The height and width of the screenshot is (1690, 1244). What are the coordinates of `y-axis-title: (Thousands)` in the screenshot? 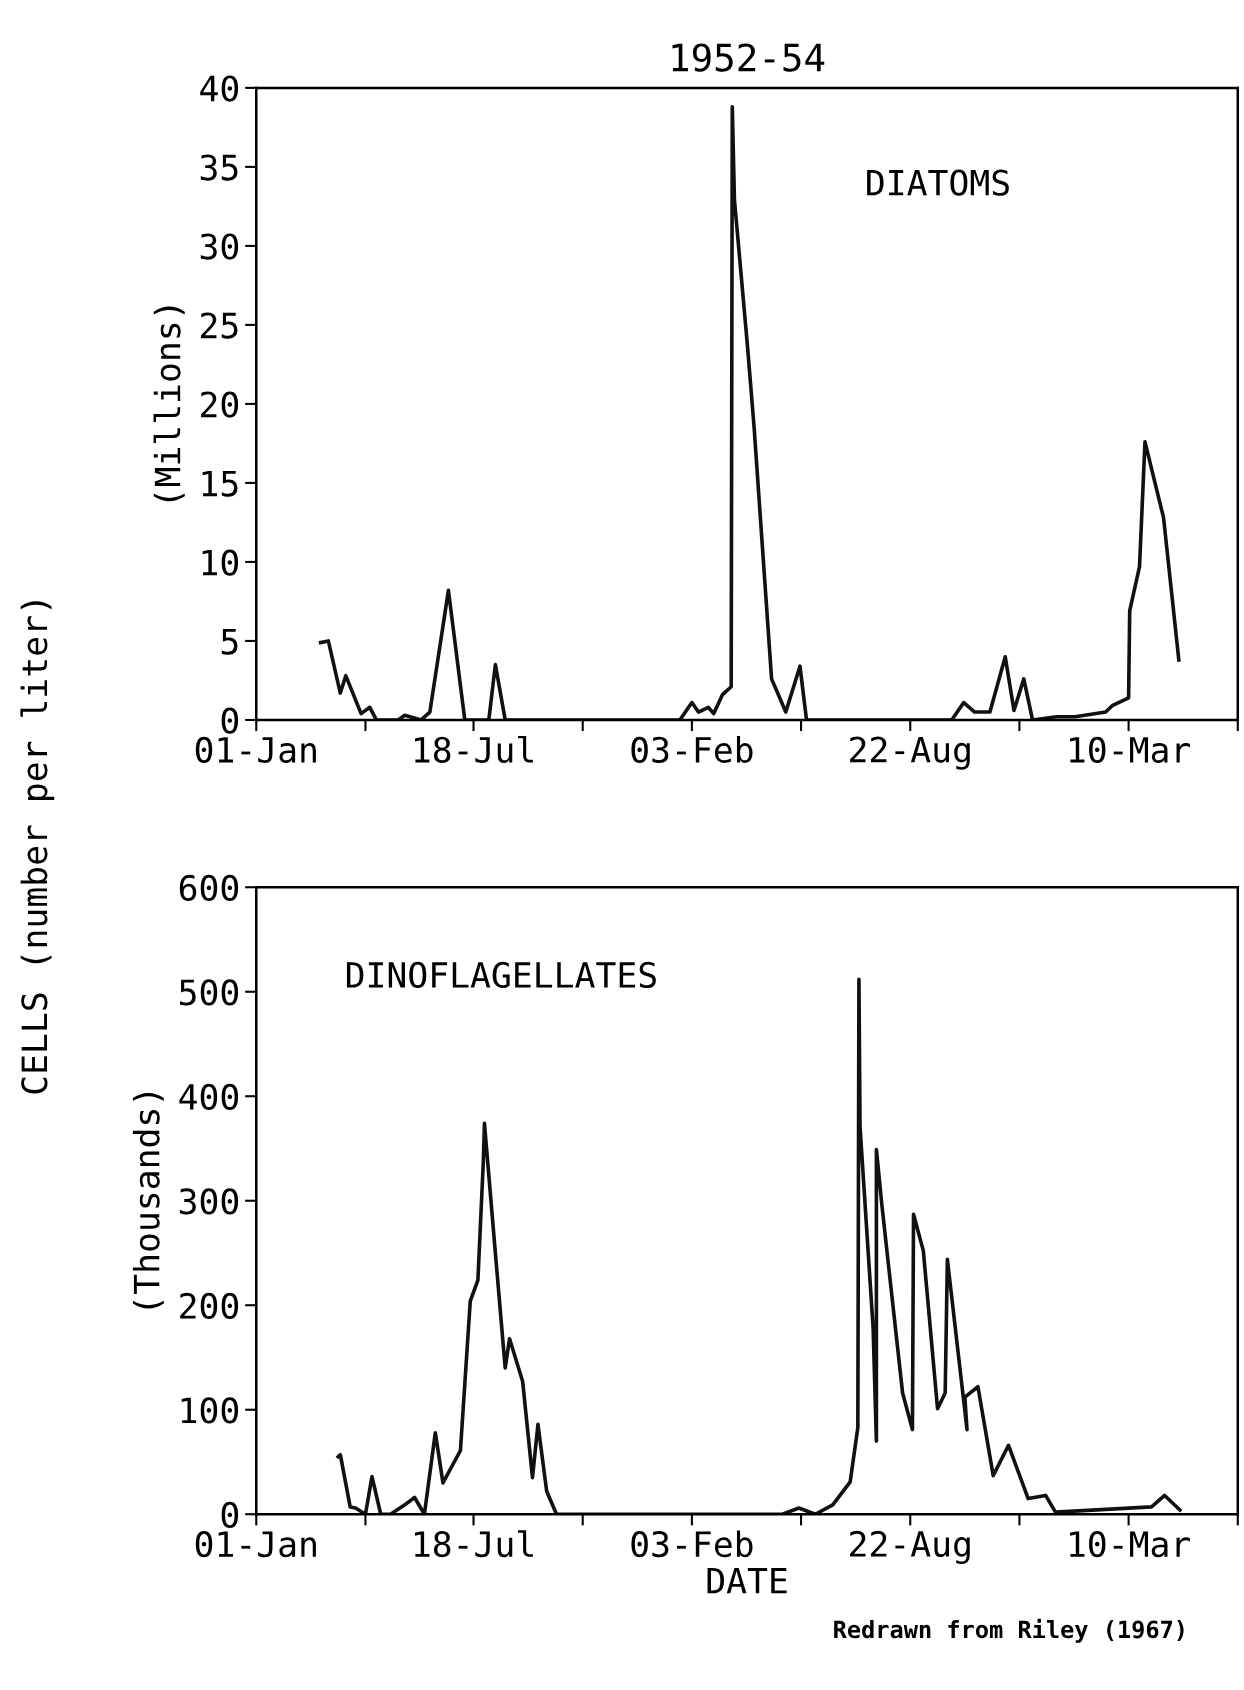 It's located at (148, 1200).